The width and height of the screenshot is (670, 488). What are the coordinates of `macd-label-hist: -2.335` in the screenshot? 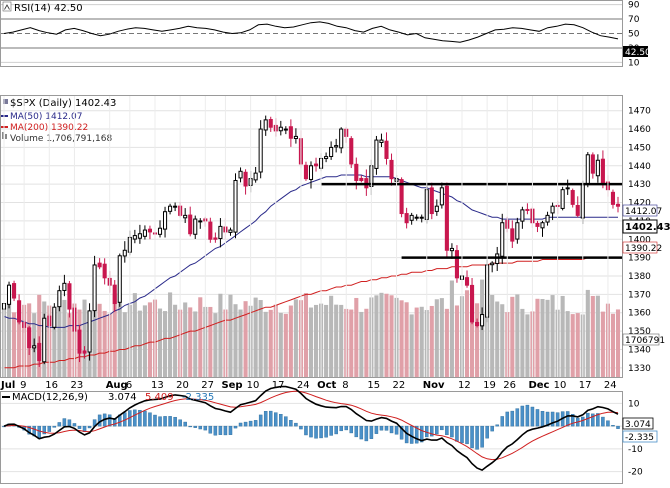 It's located at (198, 397).